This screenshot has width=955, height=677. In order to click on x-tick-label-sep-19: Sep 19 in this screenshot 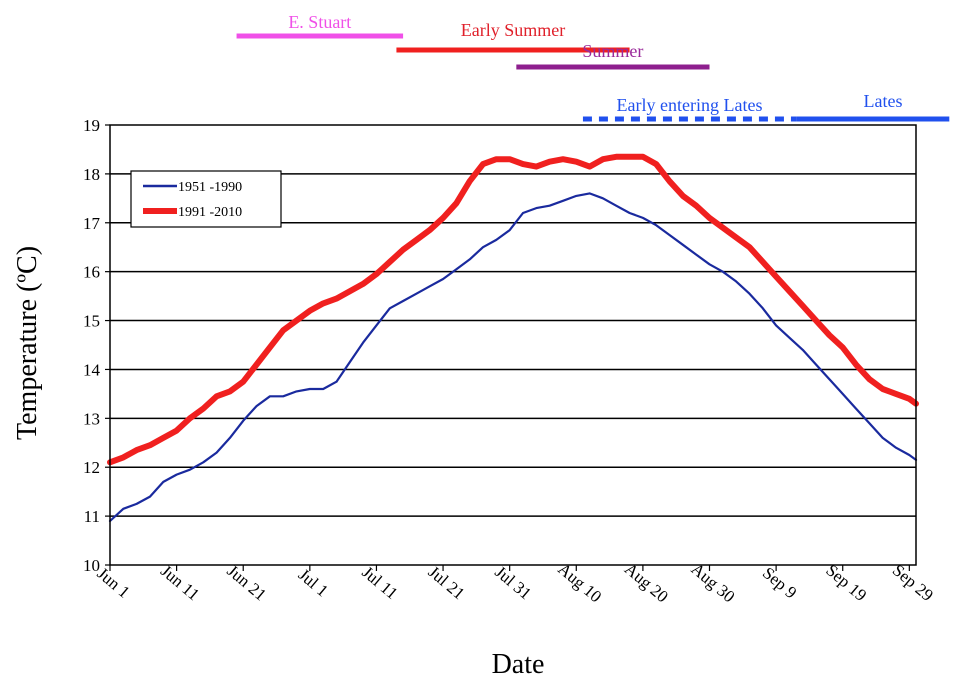, I will do `click(846, 582)`.